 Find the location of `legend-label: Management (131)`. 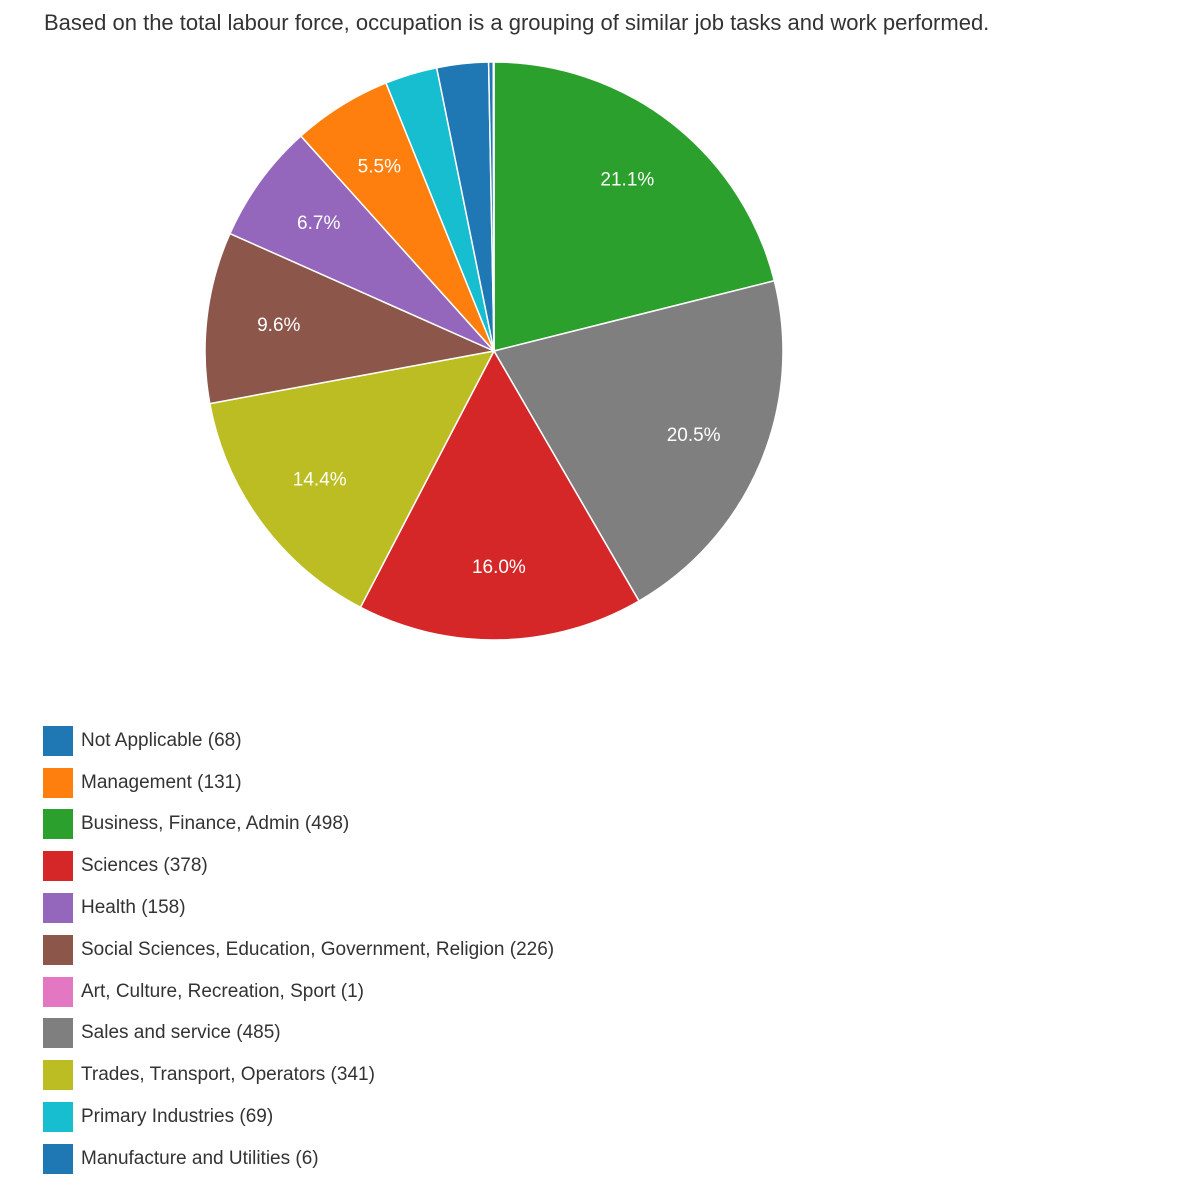

legend-label: Management (131) is located at coordinates (161, 782).